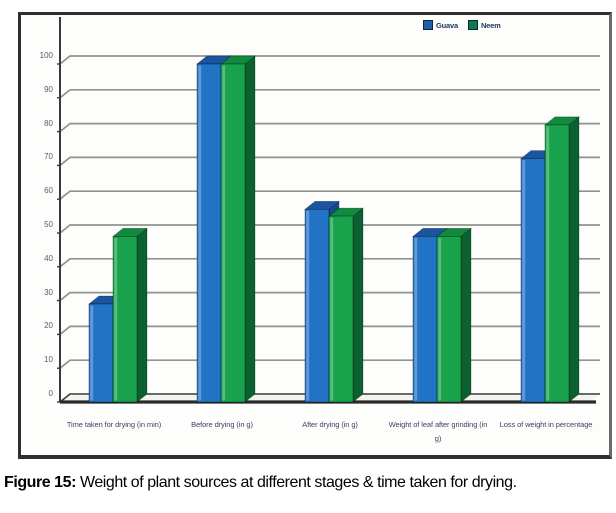  What do you see at coordinates (524, 280) in the screenshot?
I see `bar-guava-4-highlight` at bounding box center [524, 280].